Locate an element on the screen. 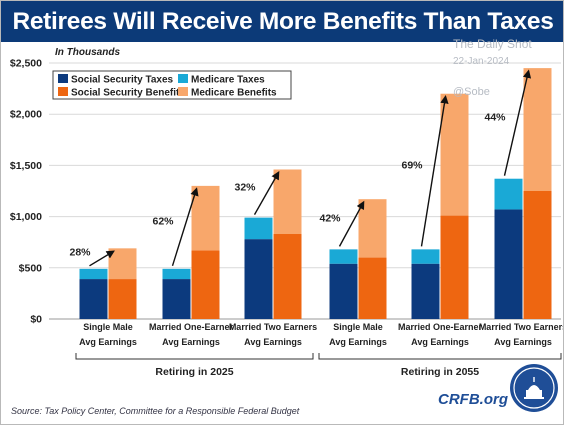  group-label: Retiring in 2025 is located at coordinates (194, 372).